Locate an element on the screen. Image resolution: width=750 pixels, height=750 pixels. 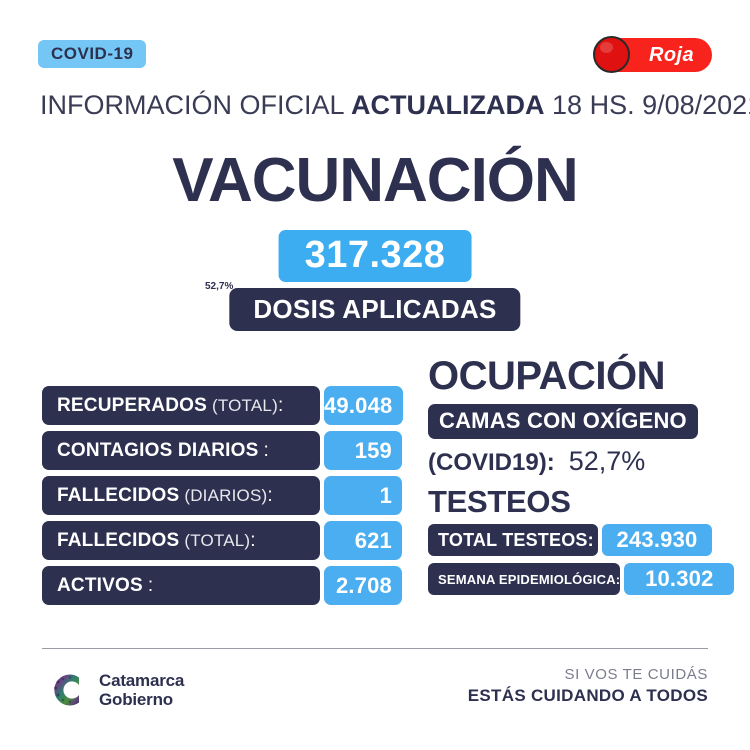
info-suffix: 18 HS. 9/08/2021 is located at coordinates (651, 105).